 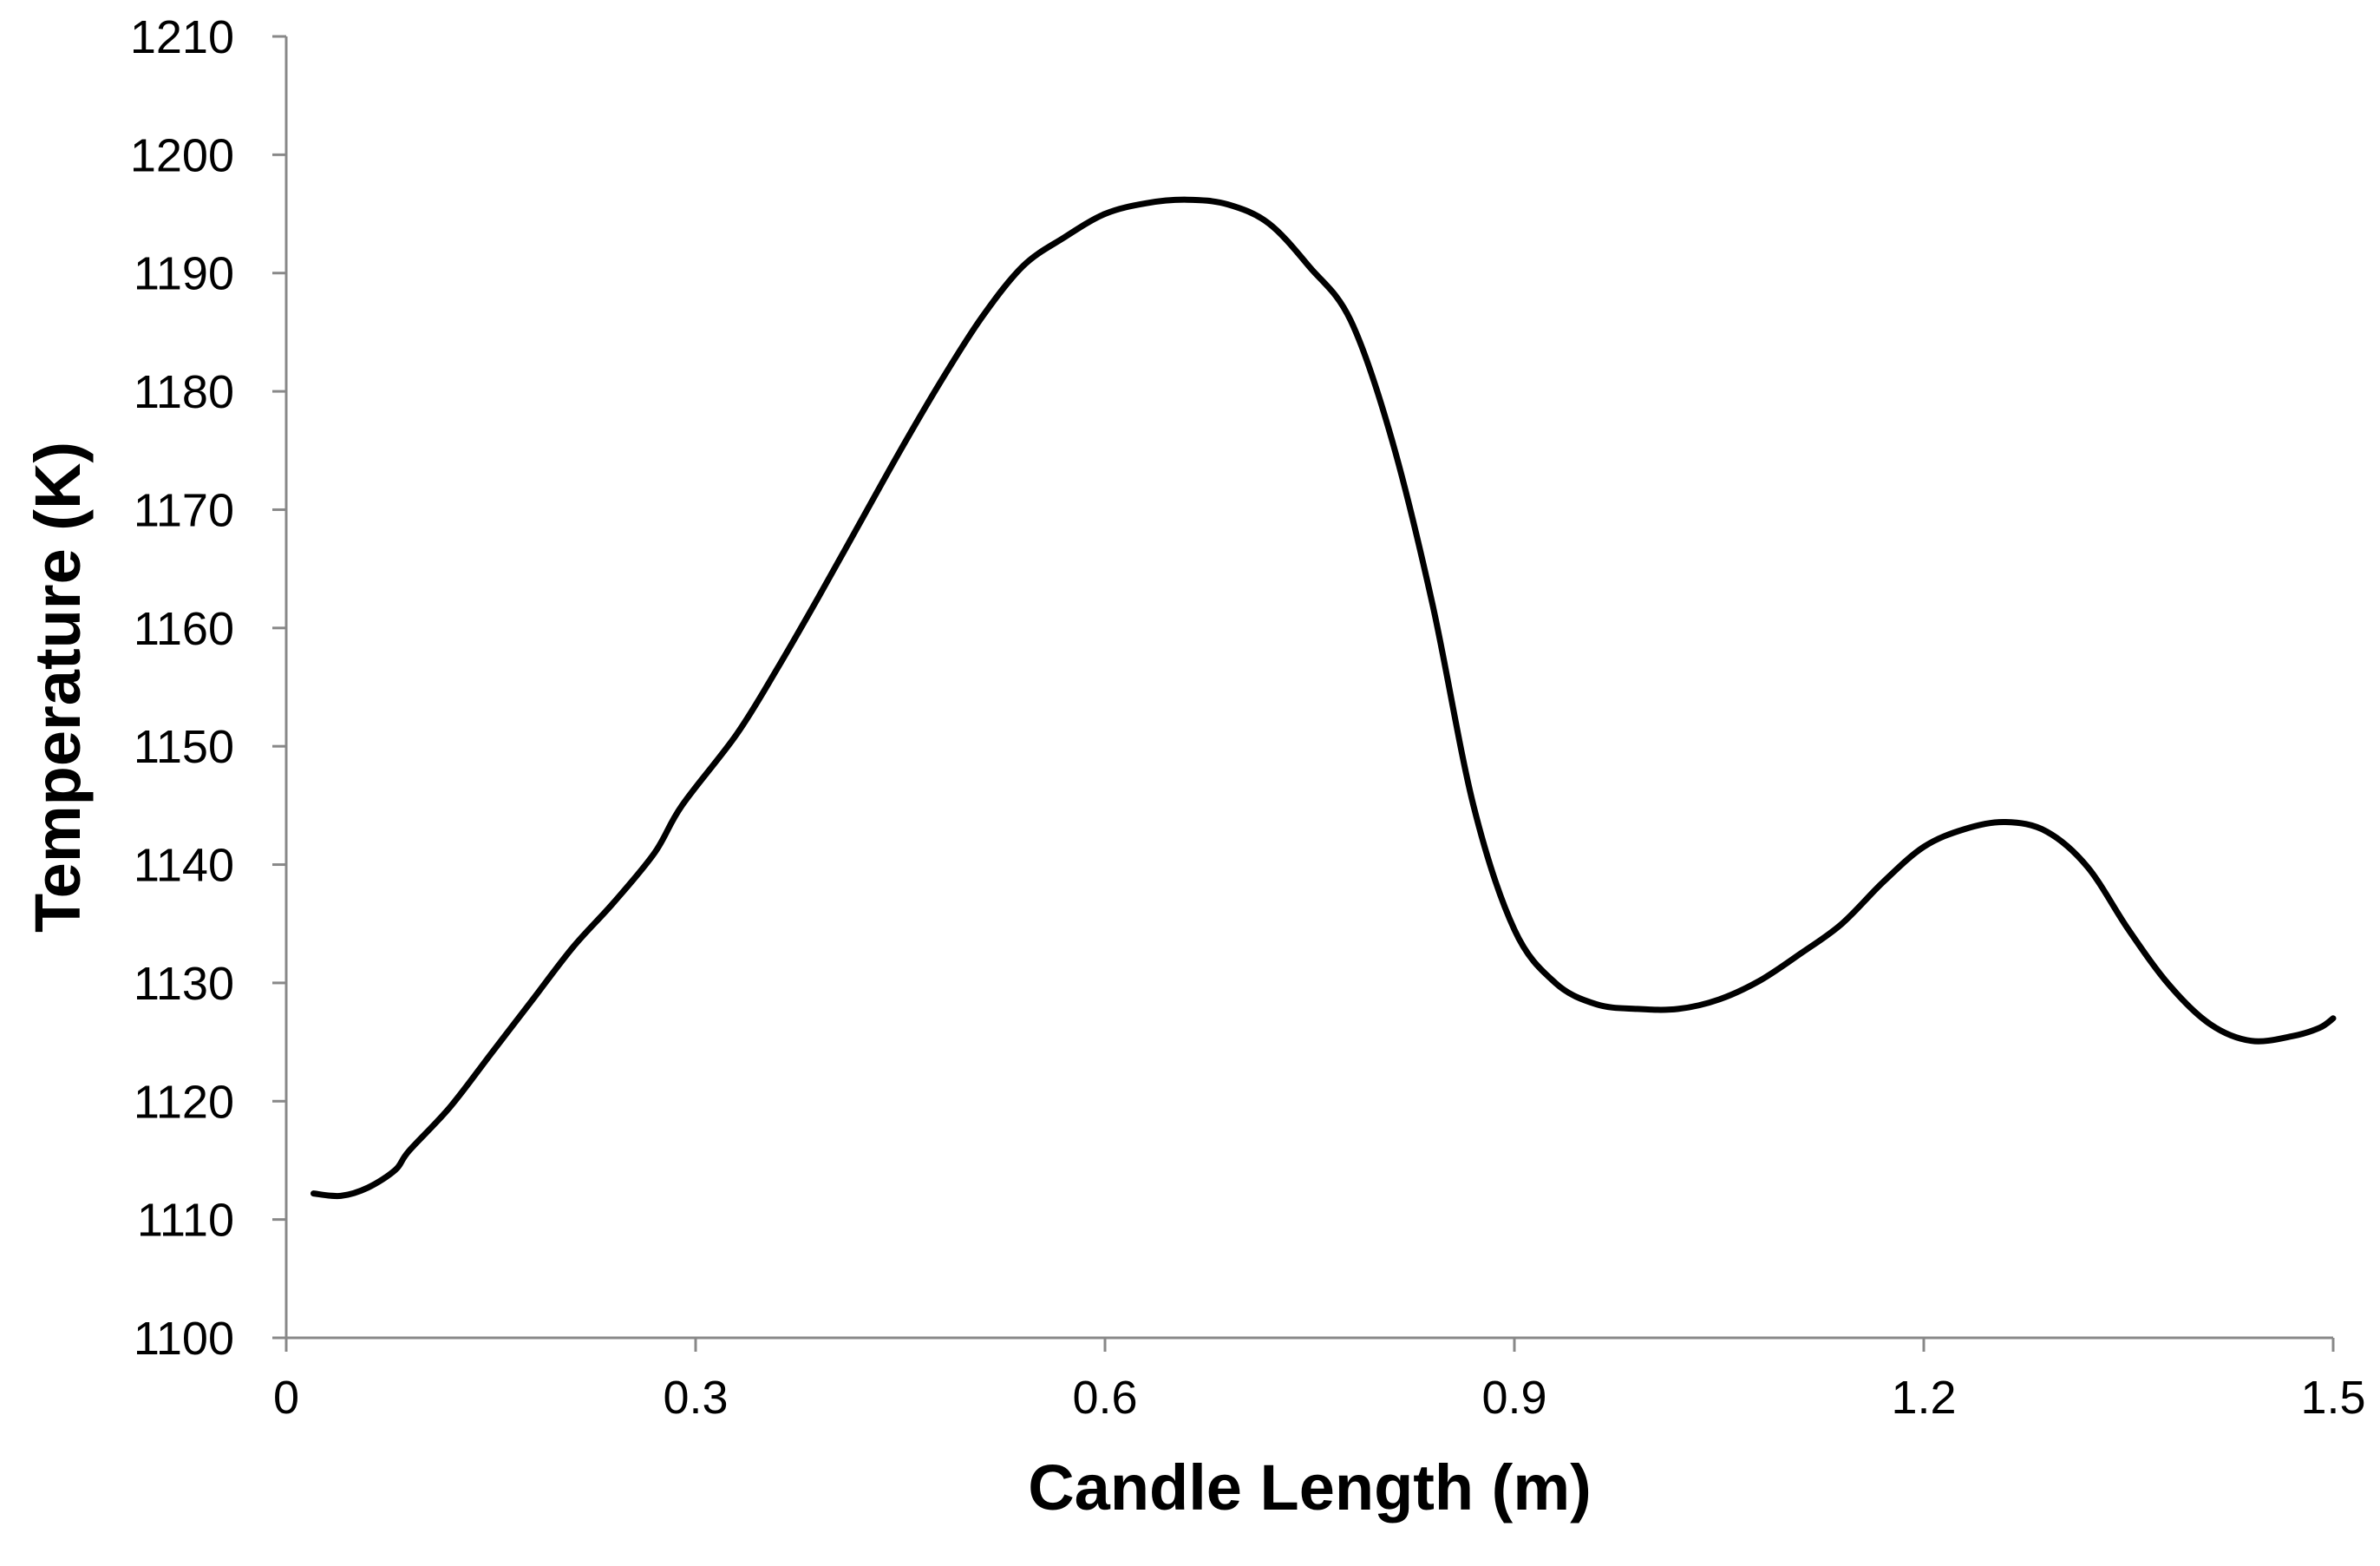 What do you see at coordinates (2332, 1398) in the screenshot?
I see `x-tick-label: 1.5` at bounding box center [2332, 1398].